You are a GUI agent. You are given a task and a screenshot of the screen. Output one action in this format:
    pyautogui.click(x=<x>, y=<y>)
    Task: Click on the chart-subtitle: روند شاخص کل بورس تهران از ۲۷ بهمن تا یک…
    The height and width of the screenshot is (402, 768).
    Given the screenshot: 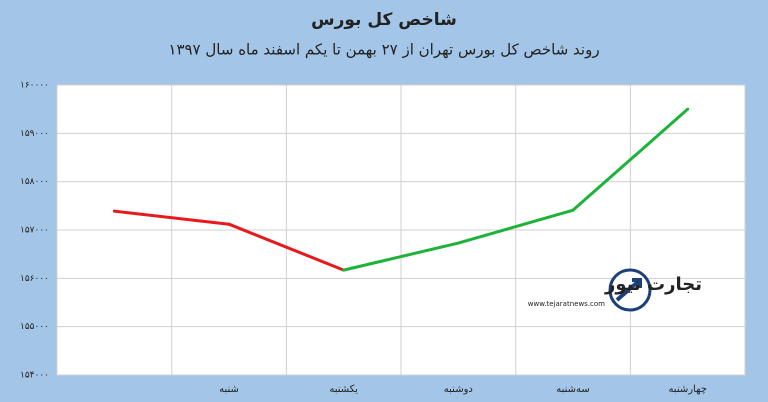 What is the action you would take?
    pyautogui.click(x=383, y=50)
    